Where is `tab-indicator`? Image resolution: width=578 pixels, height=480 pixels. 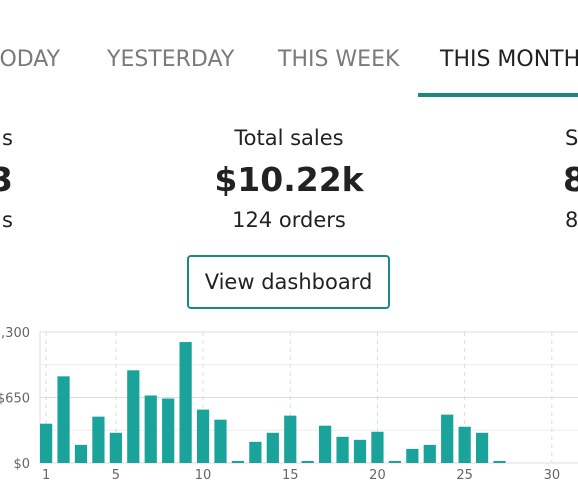 tab-indicator is located at coordinates (498, 95).